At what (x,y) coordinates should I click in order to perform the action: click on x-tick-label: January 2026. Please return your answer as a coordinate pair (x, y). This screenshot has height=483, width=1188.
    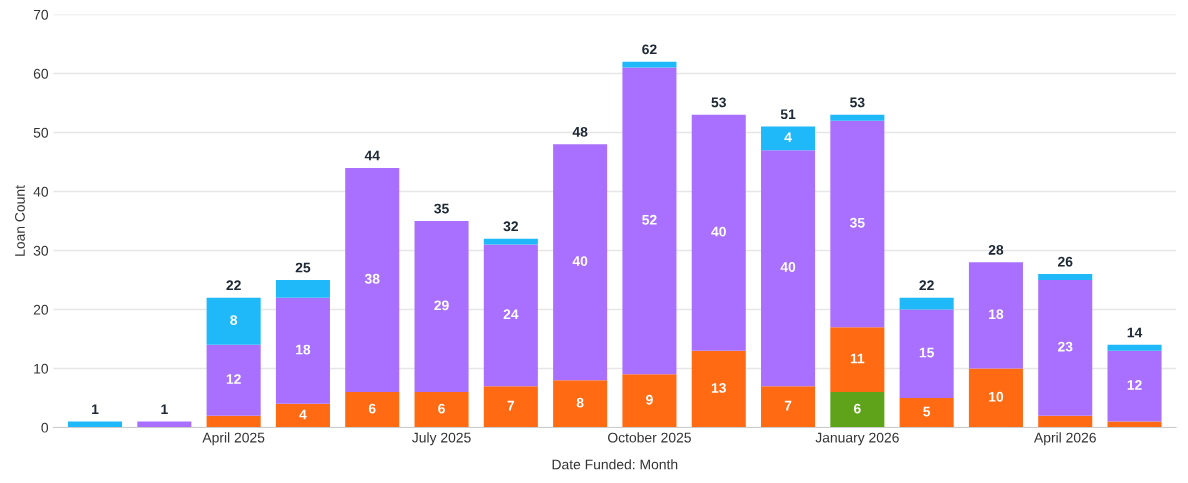
    Looking at the image, I should click on (857, 439).